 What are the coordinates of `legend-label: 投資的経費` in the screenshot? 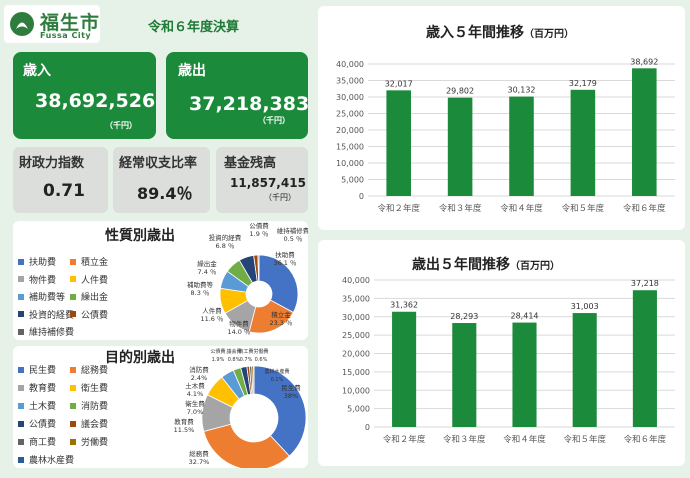 It's located at (52, 315).